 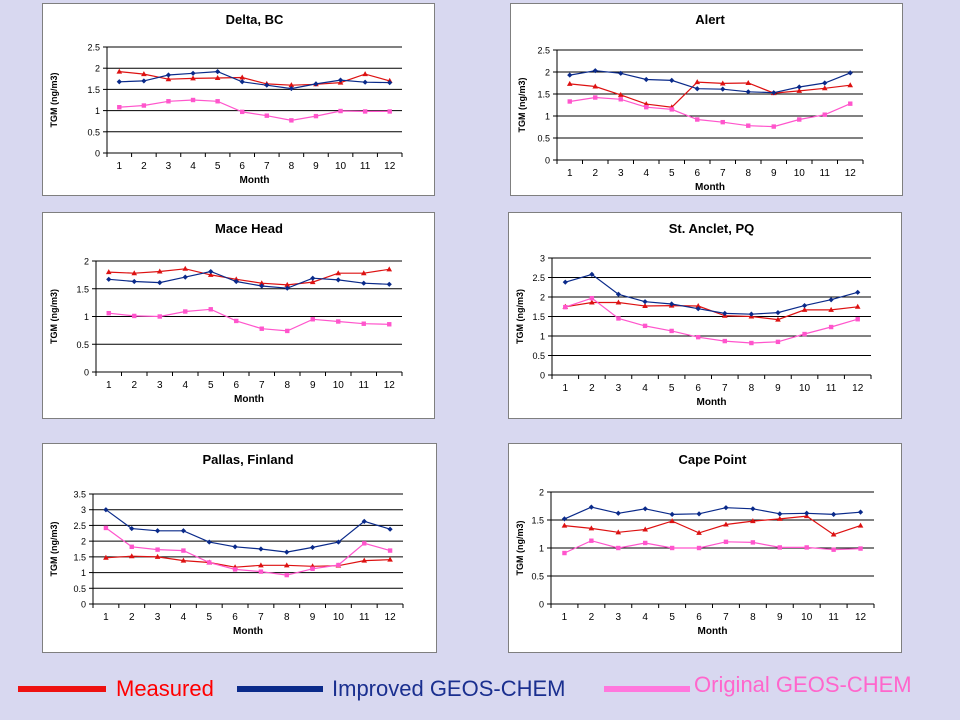 What do you see at coordinates (249, 320) in the screenshot?
I see `series-line-original-geos-chem` at bounding box center [249, 320].